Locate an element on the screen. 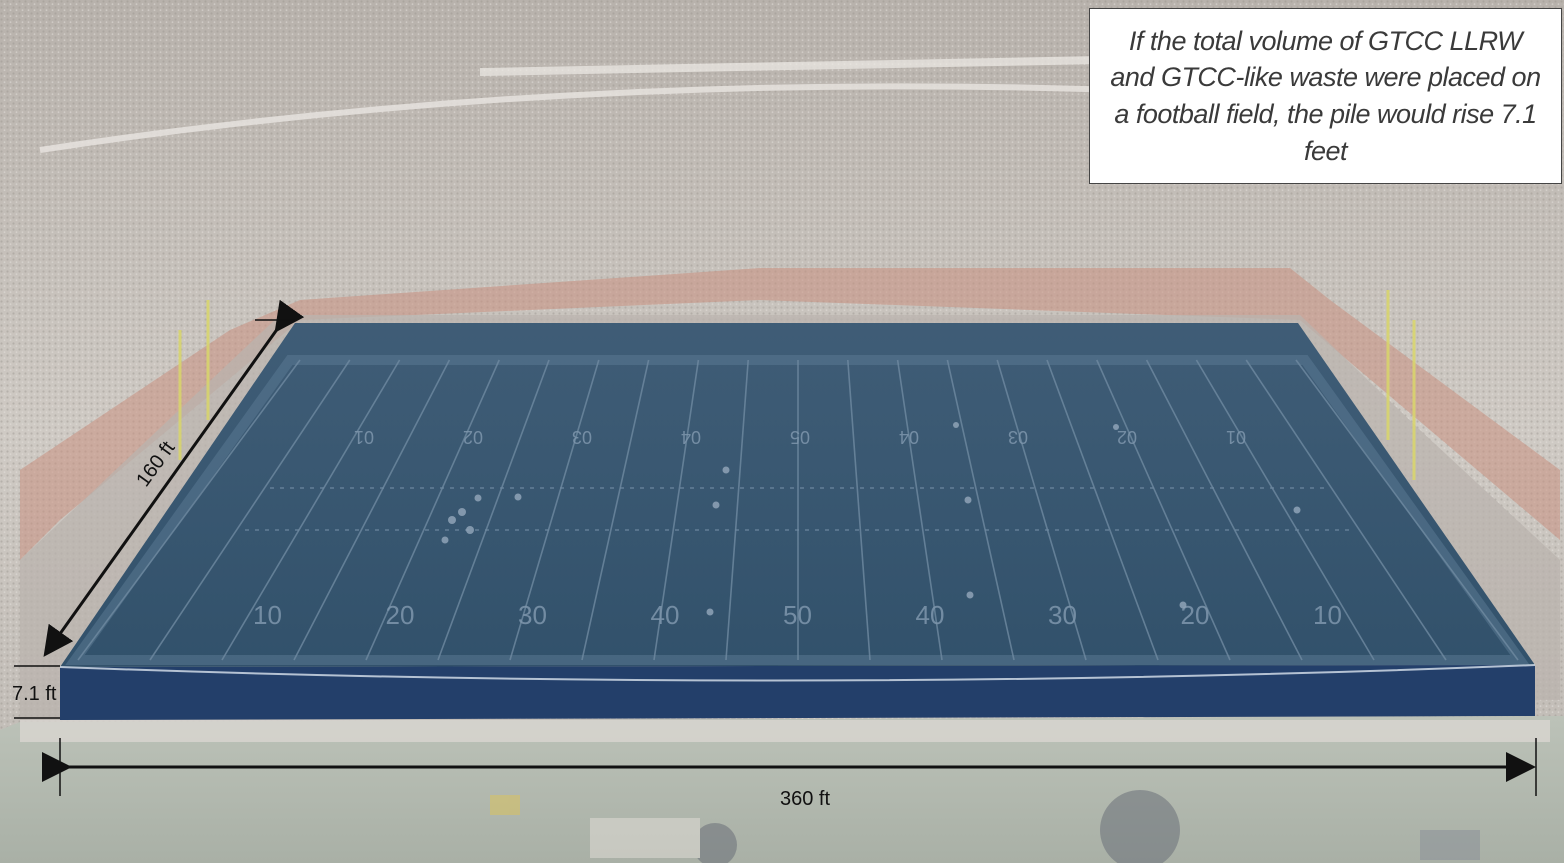 The width and height of the screenshot is (1564, 863). height-label: 7.1 ft is located at coordinates (34, 694).